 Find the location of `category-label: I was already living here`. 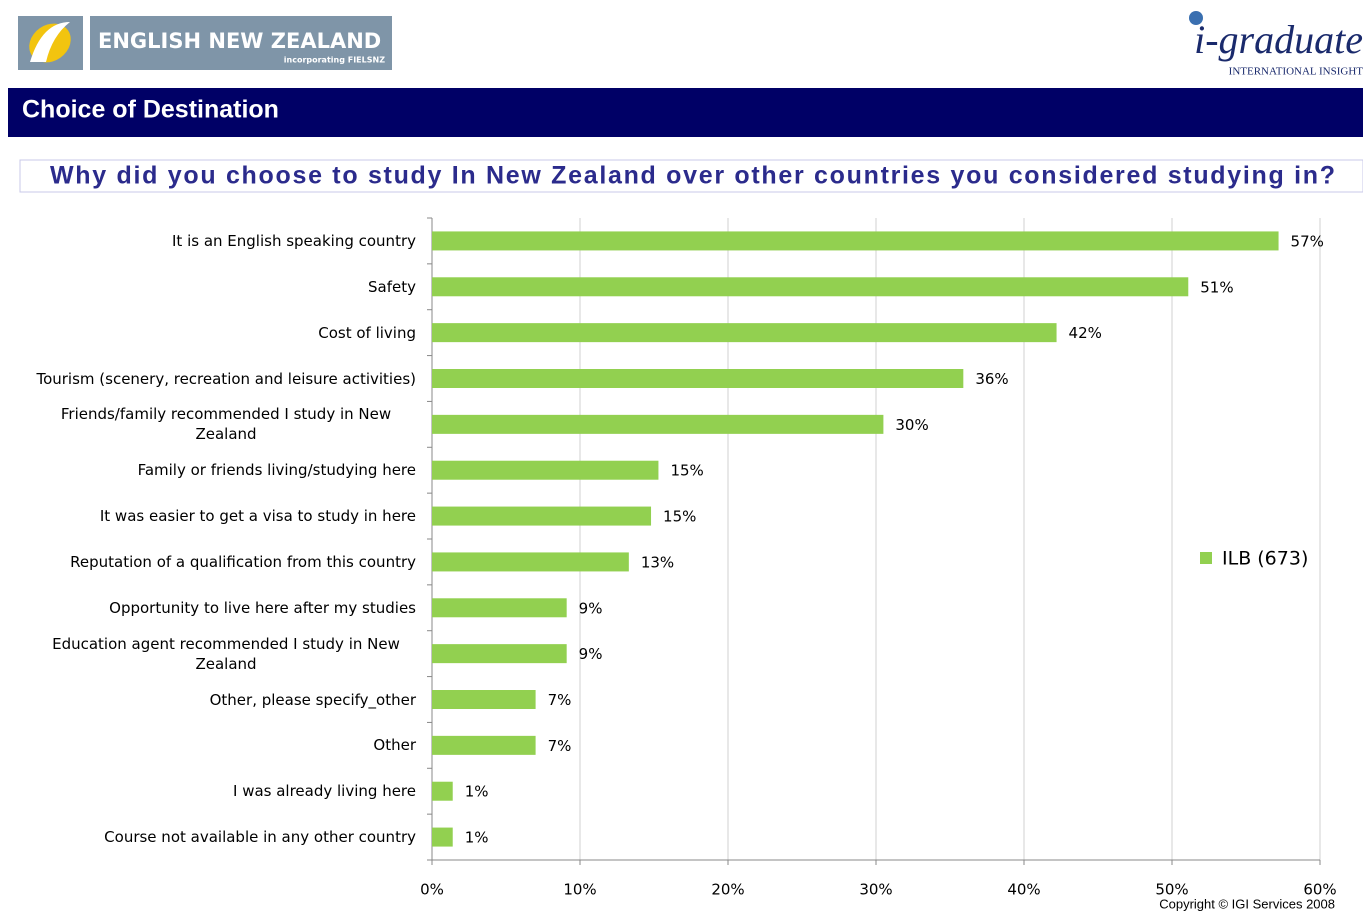

category-label: I was already living here is located at coordinates (324, 791).